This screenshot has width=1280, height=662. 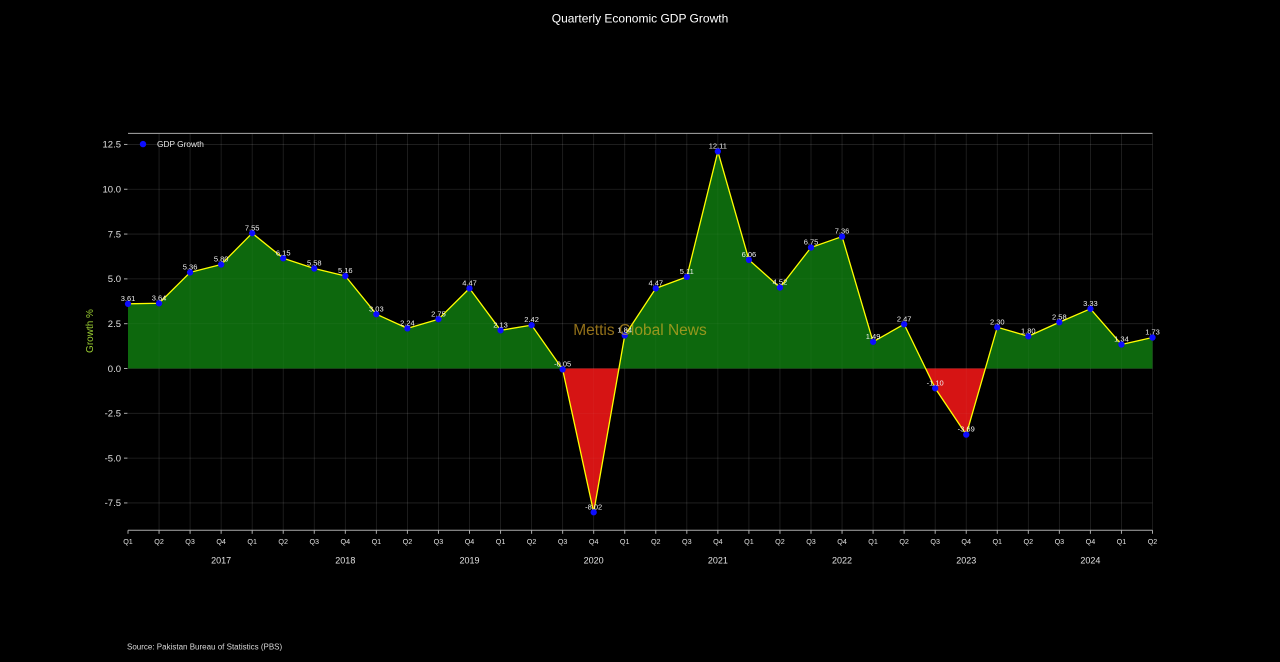 I want to click on svg-text: 2.58, so click(x=1059, y=316).